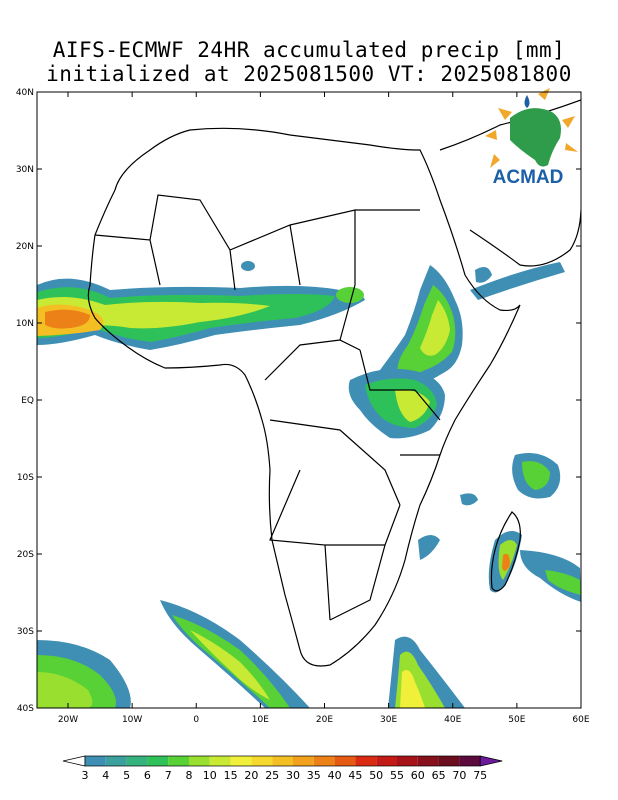  What do you see at coordinates (25, 632) in the screenshot?
I see `lat-tick-label: 30S` at bounding box center [25, 632].